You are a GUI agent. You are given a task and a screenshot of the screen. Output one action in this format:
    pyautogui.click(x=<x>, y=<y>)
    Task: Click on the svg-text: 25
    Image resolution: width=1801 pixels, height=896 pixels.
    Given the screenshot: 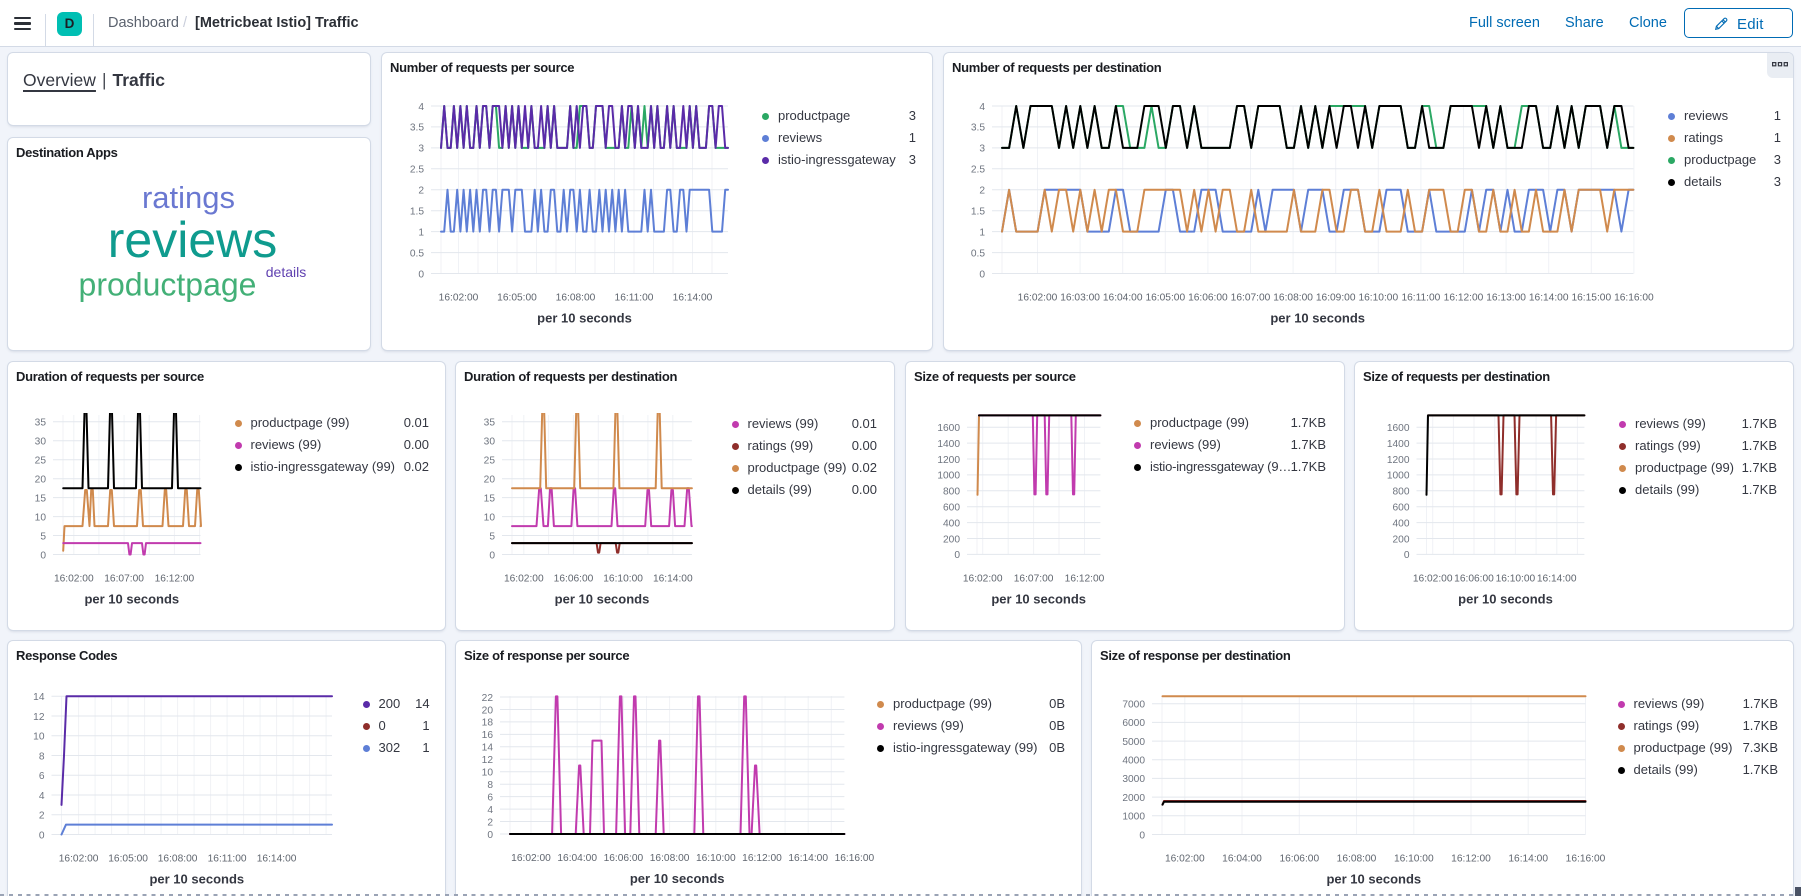 What is the action you would take?
    pyautogui.click(x=41, y=461)
    